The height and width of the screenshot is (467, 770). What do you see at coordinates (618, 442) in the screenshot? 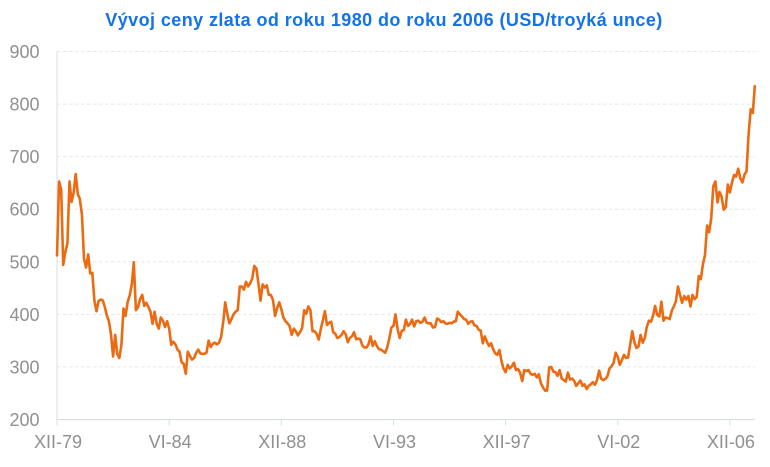
I see `svg-text: VI-02` at bounding box center [618, 442].